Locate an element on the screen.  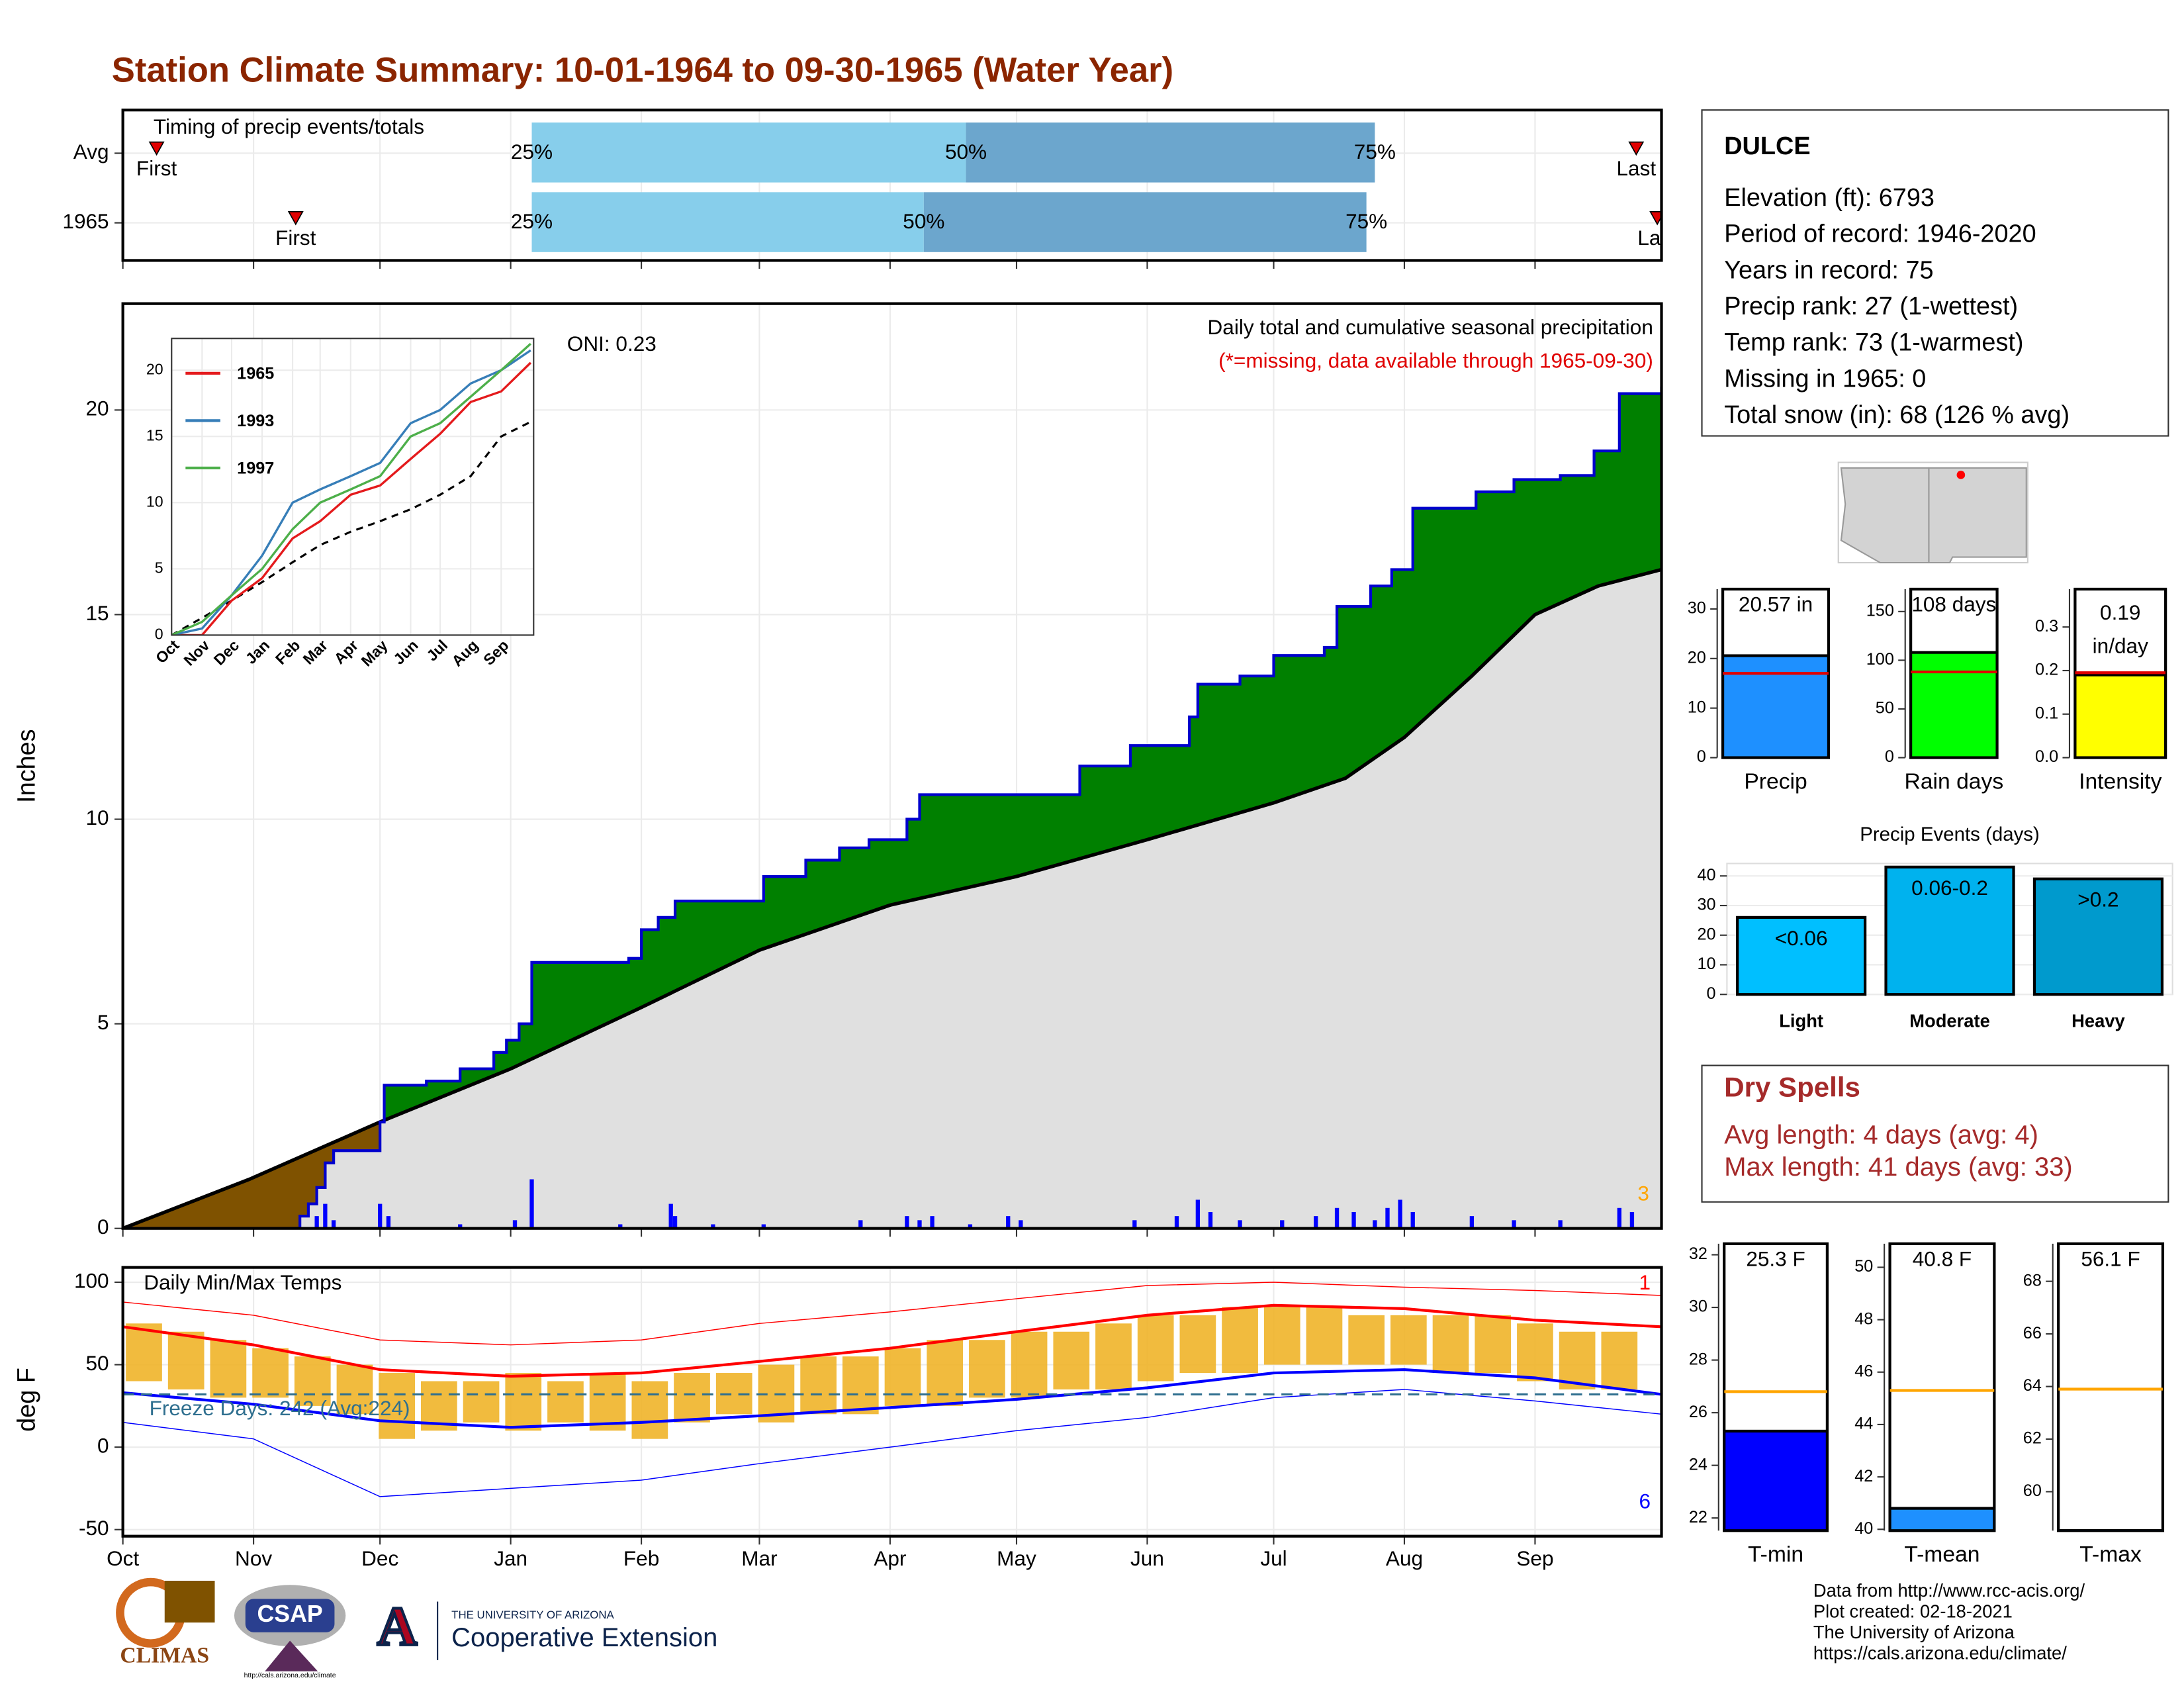
record-high-line is located at coordinates (892, 1314).